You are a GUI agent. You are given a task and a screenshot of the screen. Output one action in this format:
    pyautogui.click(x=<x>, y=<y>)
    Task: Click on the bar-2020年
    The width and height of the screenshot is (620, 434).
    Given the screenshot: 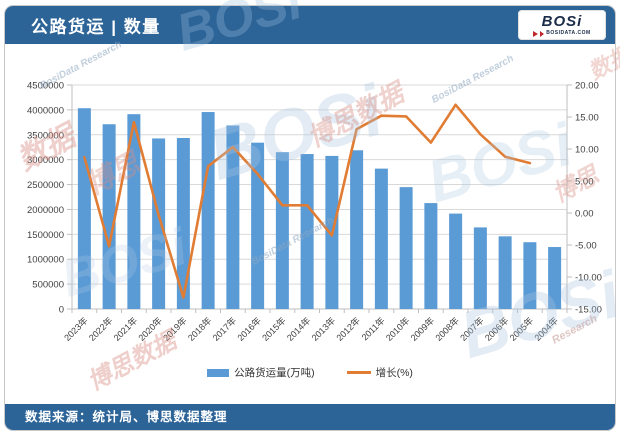 What is the action you would take?
    pyautogui.click(x=159, y=223)
    